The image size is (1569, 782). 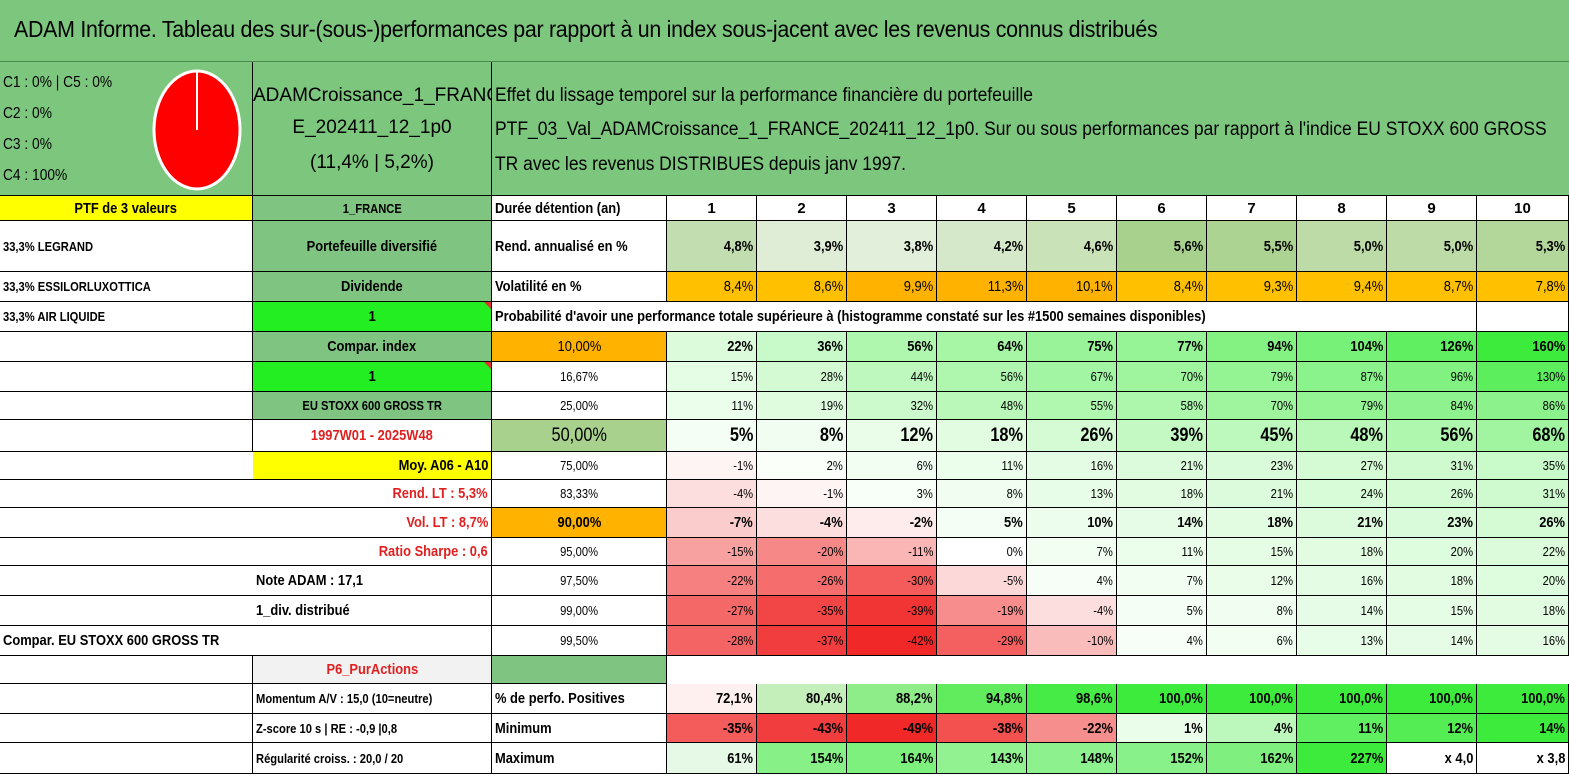 What do you see at coordinates (561, 246) in the screenshot?
I see `rend-label-text: Rend. annualisé en %` at bounding box center [561, 246].